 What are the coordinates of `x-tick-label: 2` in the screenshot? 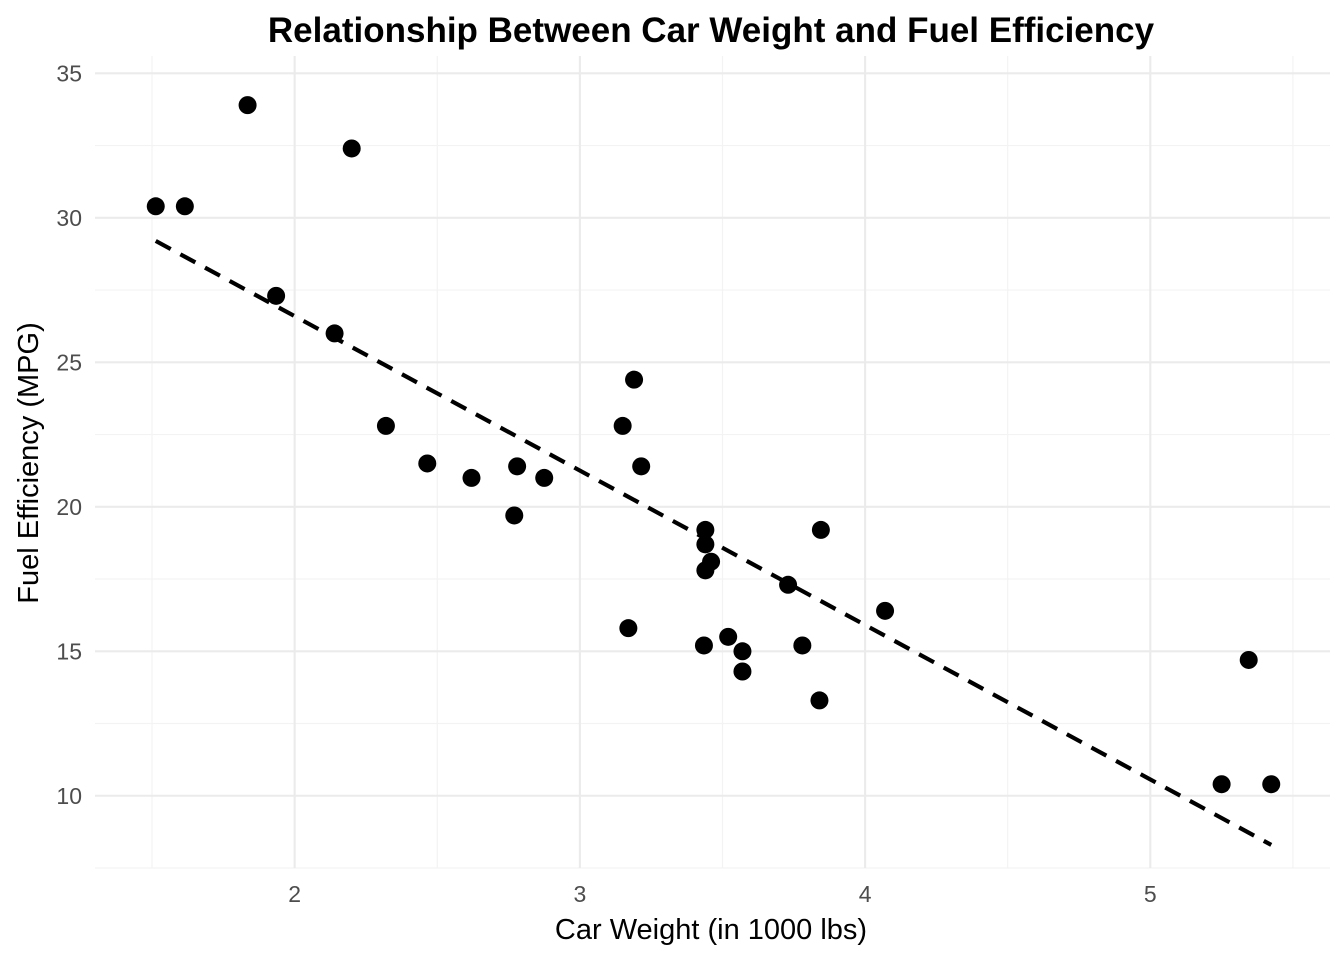 It's located at (294, 894).